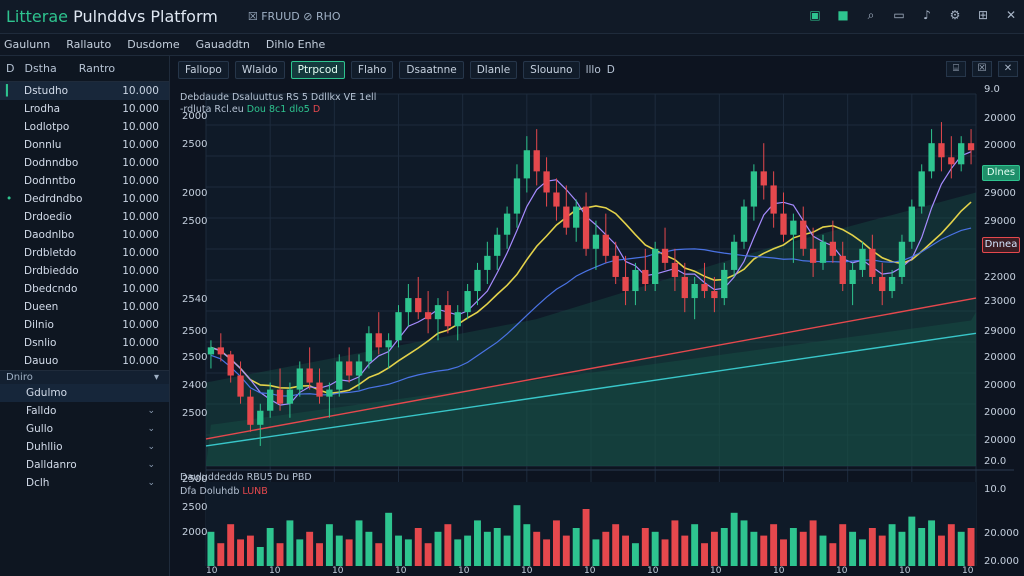  Describe the element at coordinates (295, 44) in the screenshot. I see `menu-item-4: Dihlo Enhe` at that location.